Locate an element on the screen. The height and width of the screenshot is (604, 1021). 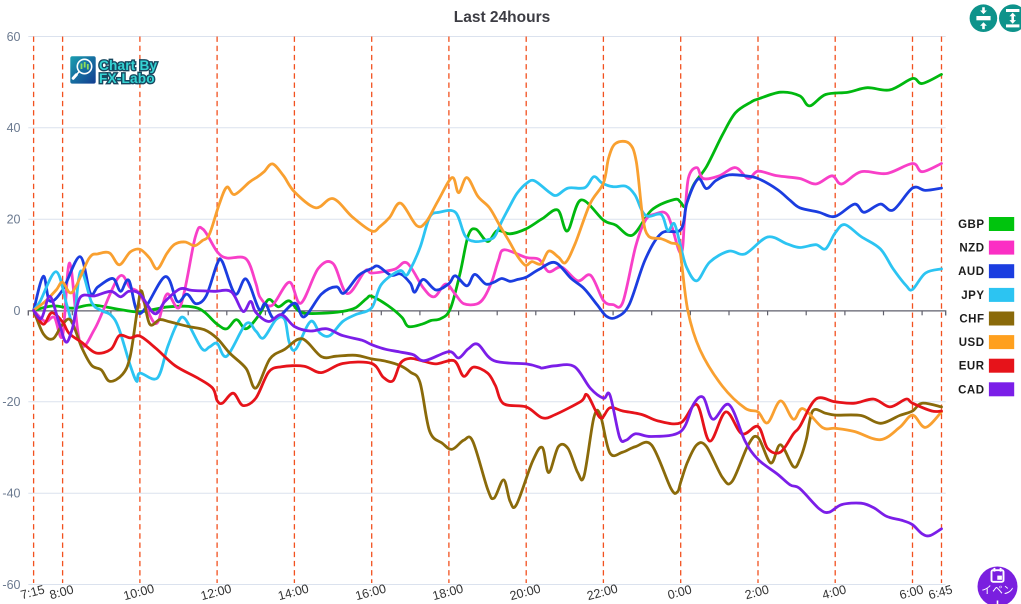
svg-text: 0 is located at coordinates (17, 311).